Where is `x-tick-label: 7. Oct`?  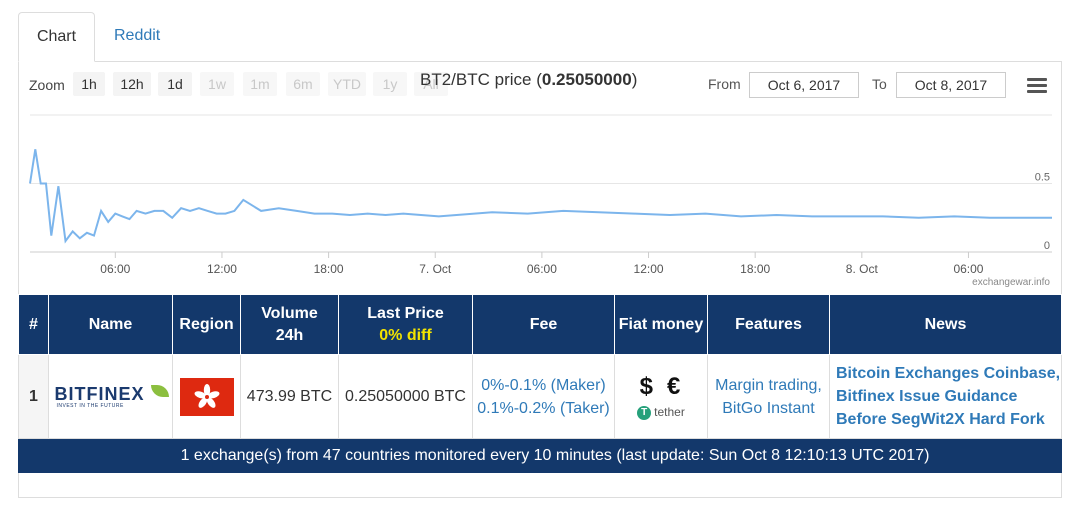 x-tick-label: 7. Oct is located at coordinates (435, 269).